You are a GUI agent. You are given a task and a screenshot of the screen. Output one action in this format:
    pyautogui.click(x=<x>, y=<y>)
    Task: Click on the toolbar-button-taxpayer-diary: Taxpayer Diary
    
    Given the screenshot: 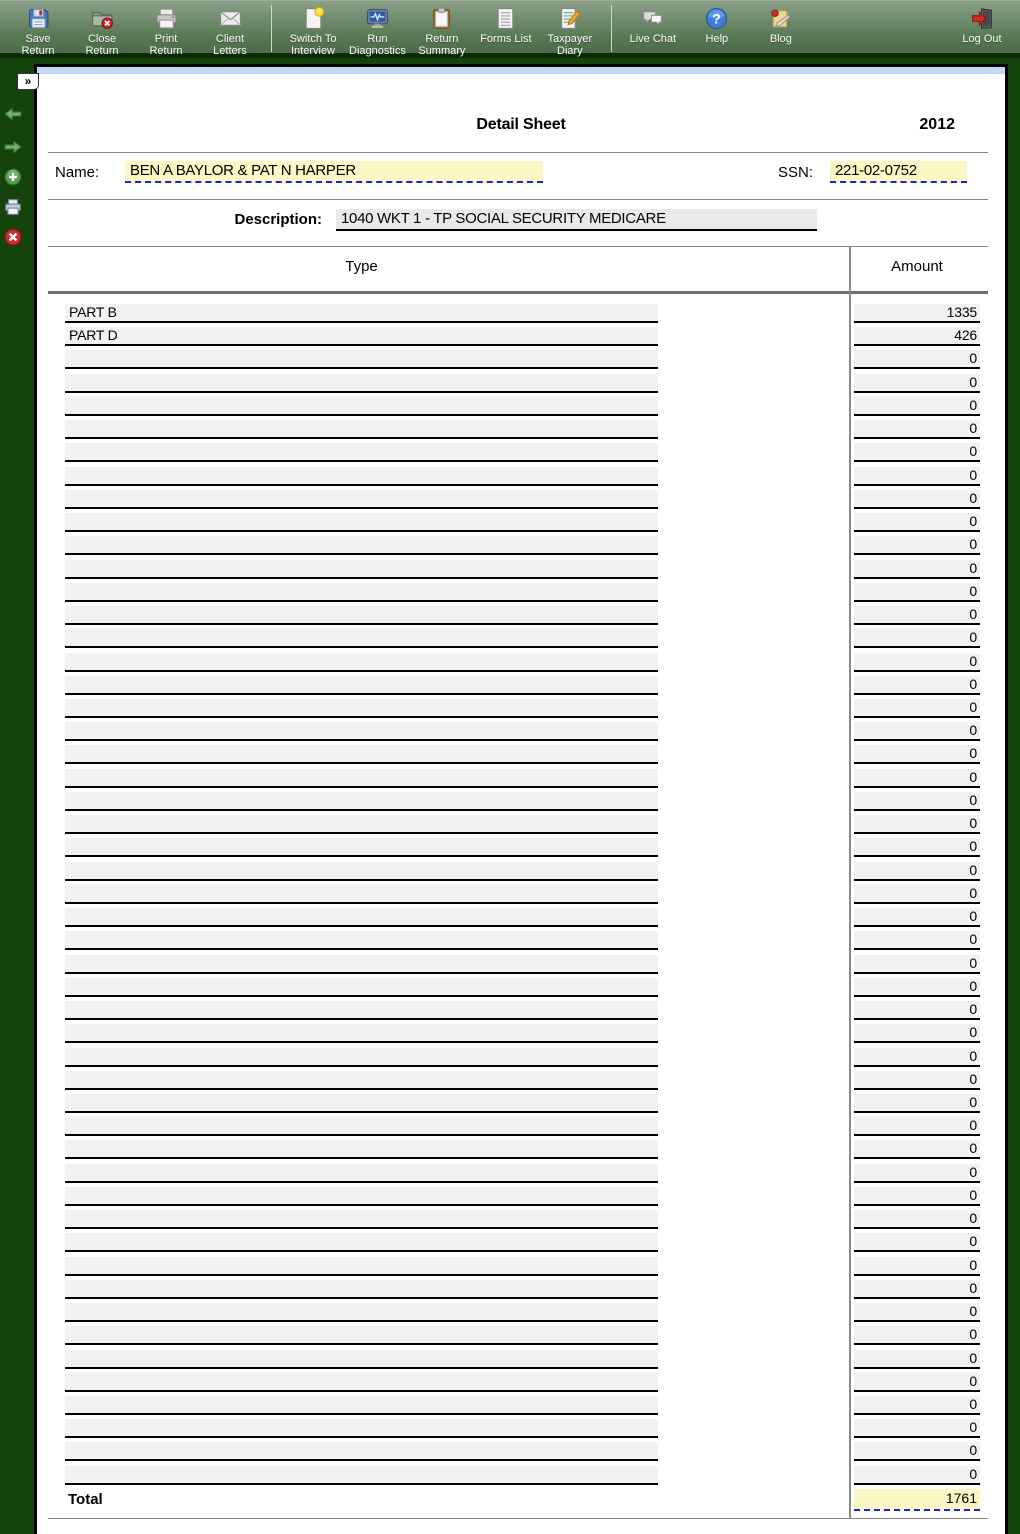 What is the action you would take?
    pyautogui.click(x=570, y=30)
    